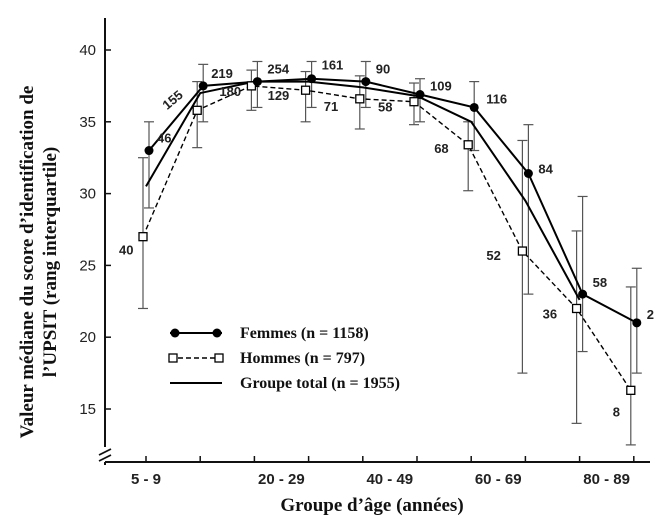 The width and height of the screenshot is (654, 522). Describe the element at coordinates (281, 479) in the screenshot. I see `x-tick-label: 20 - 29` at that location.